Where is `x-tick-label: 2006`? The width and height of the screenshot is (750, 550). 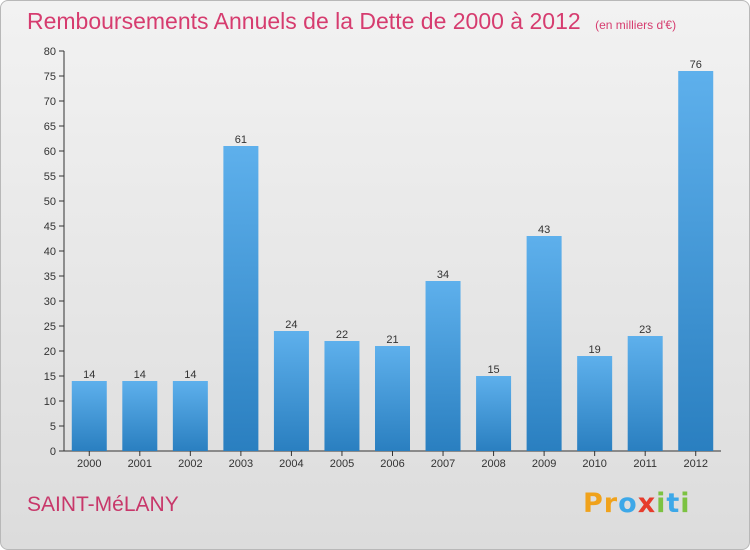 x-tick-label: 2006 is located at coordinates (392, 464).